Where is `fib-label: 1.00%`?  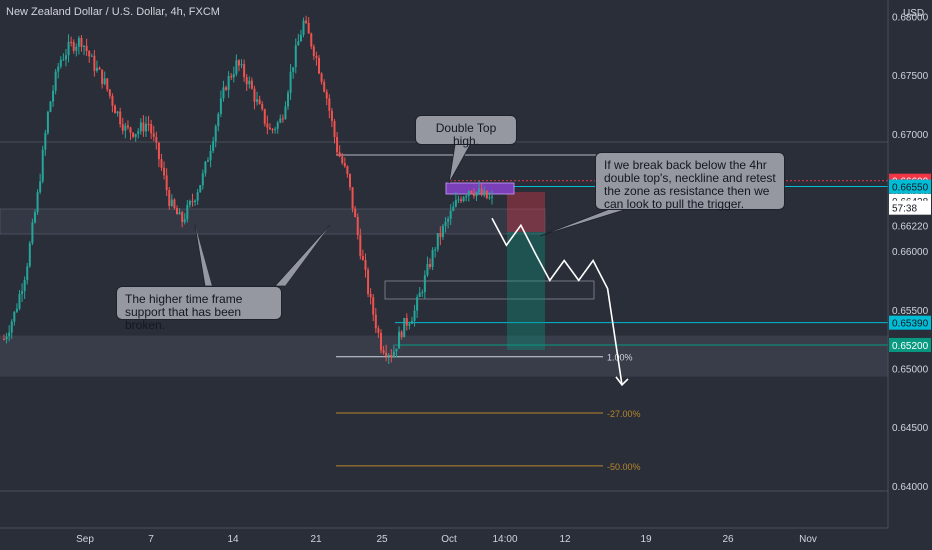
fib-label: 1.00% is located at coordinates (620, 358).